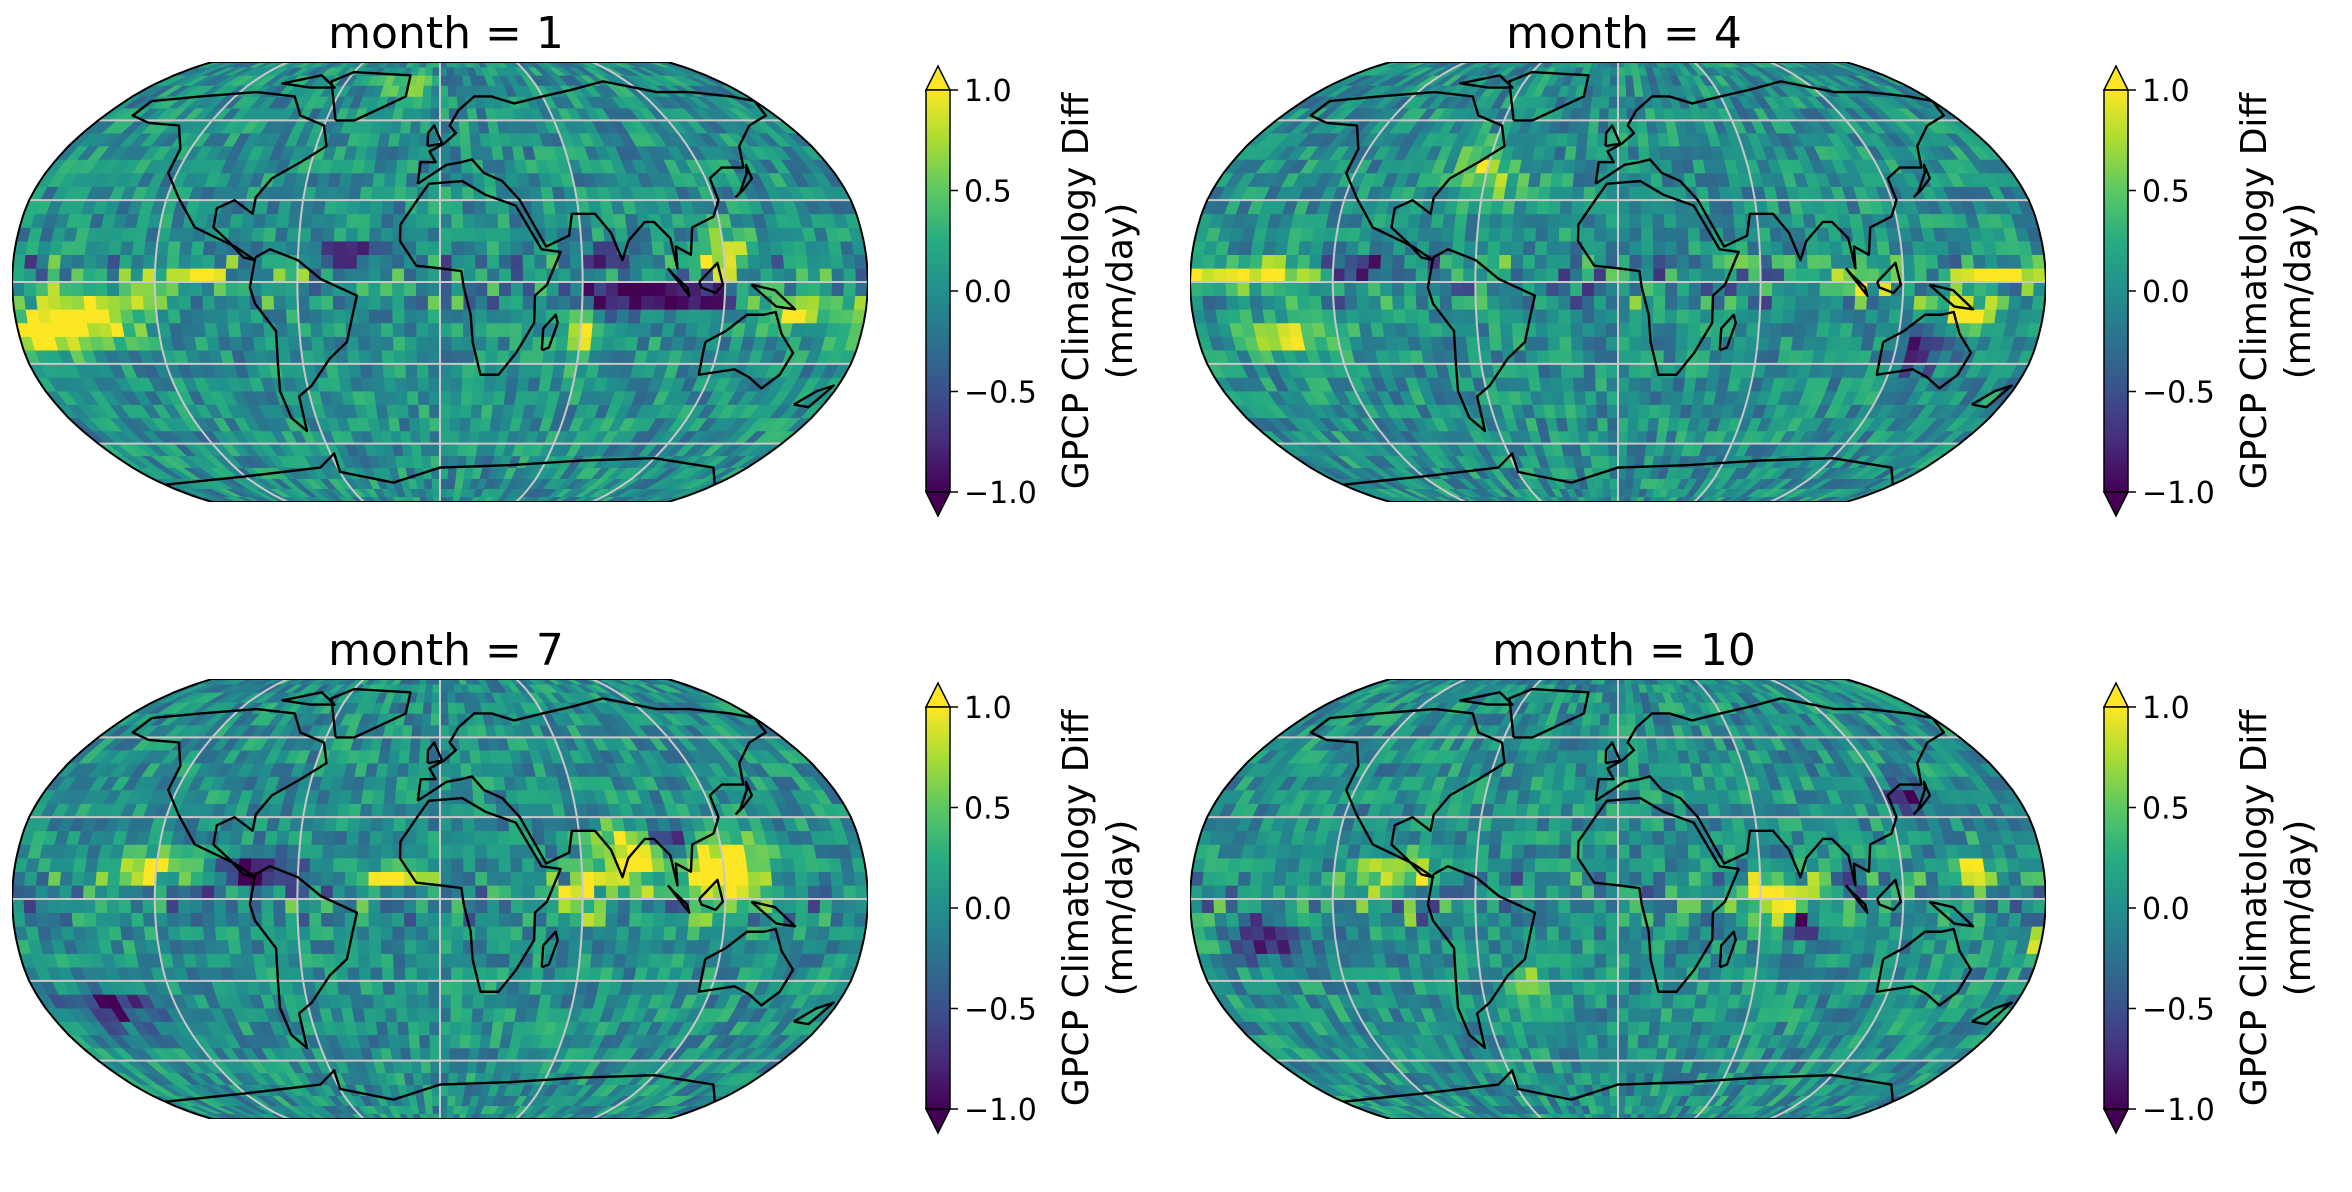  I want to click on panel-title: month = 4, so click(1624, 33).